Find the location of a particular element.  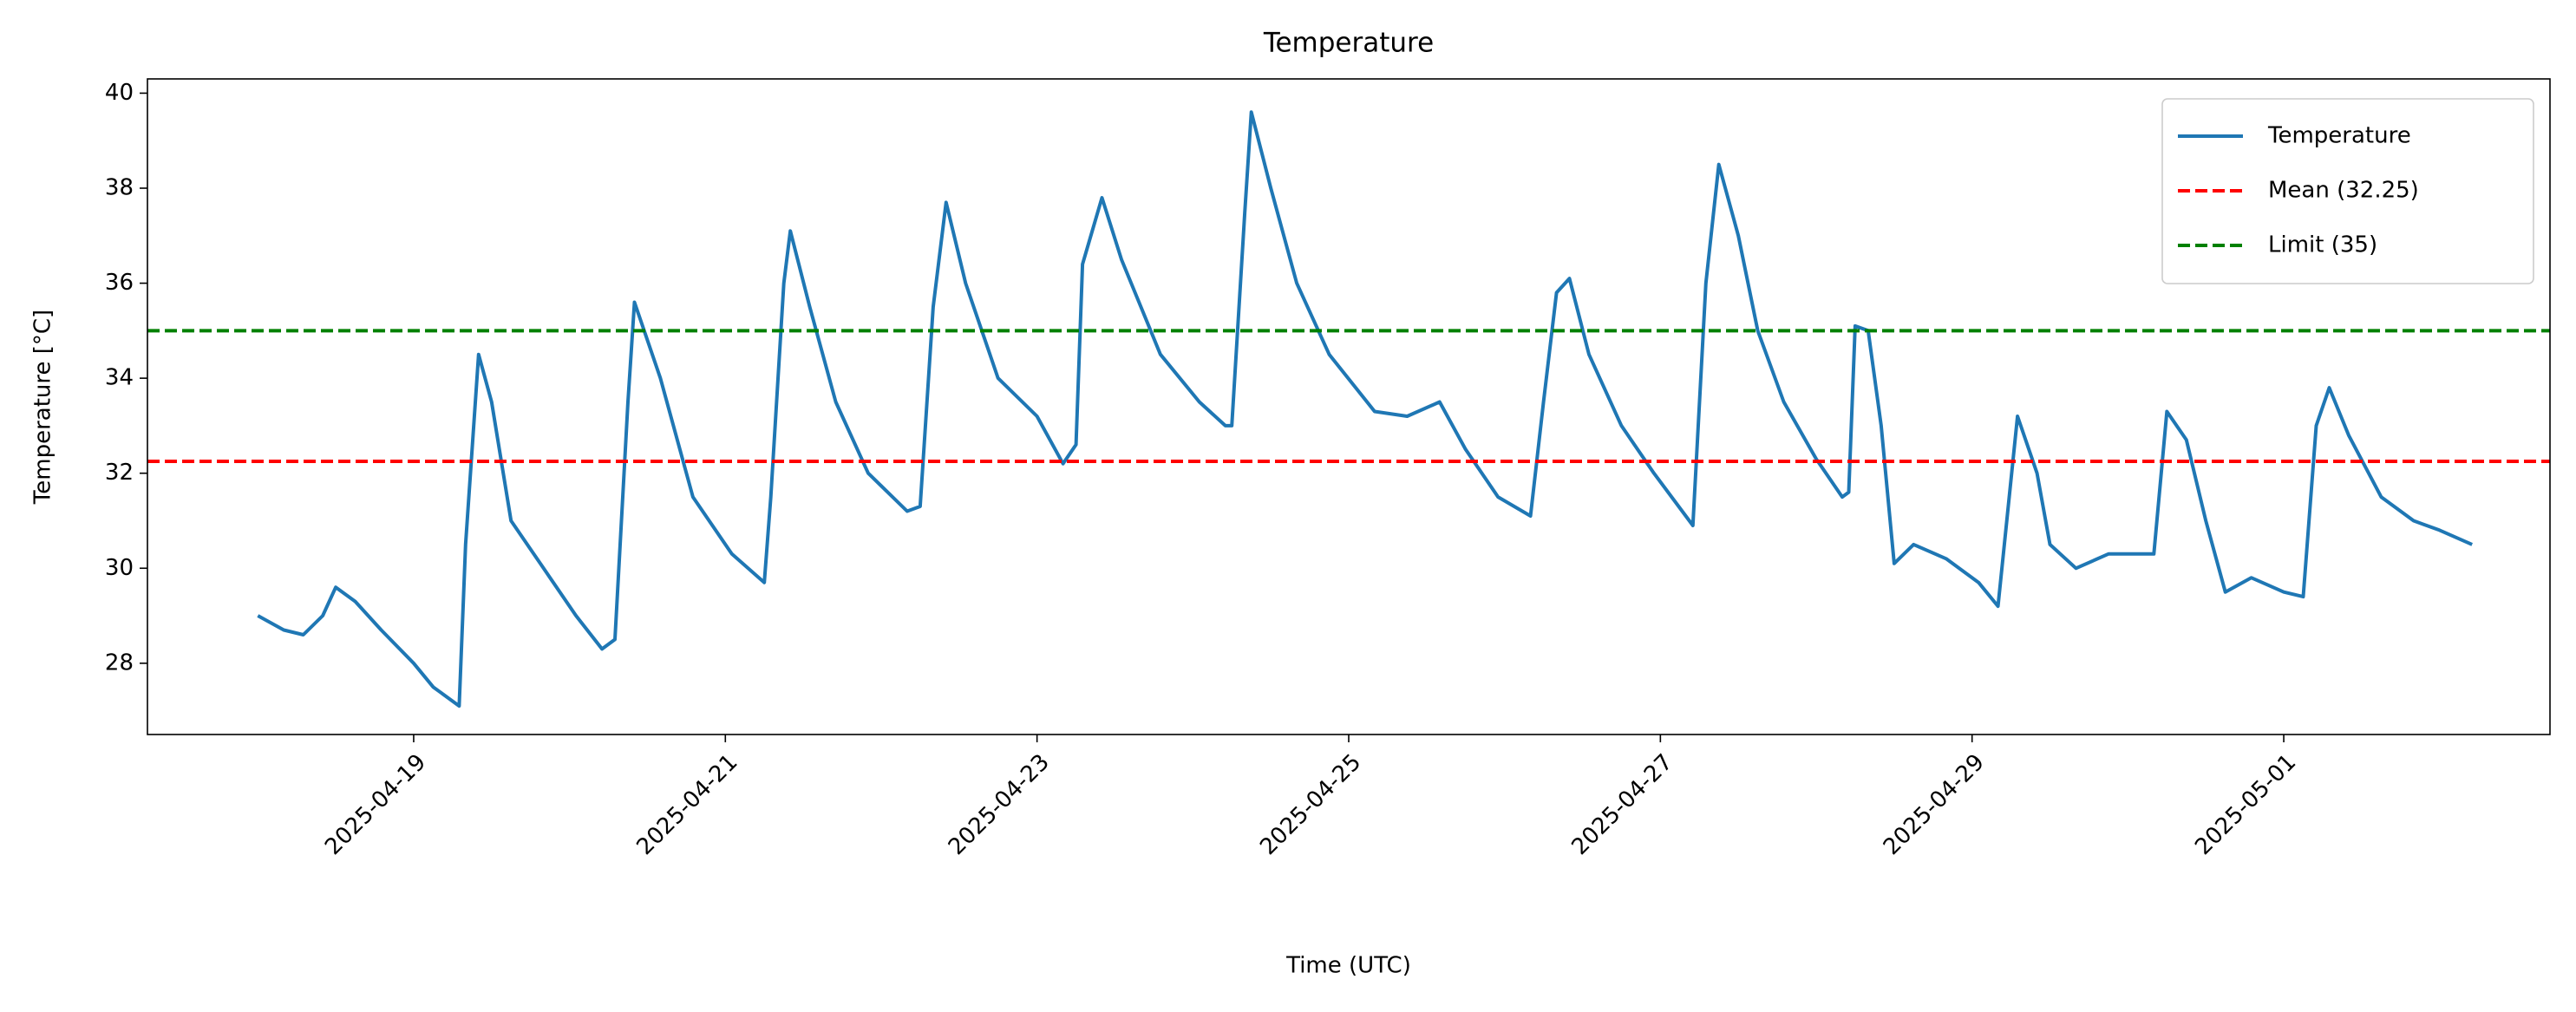

x-tick-label: 2025-04-25 is located at coordinates (1310, 804).